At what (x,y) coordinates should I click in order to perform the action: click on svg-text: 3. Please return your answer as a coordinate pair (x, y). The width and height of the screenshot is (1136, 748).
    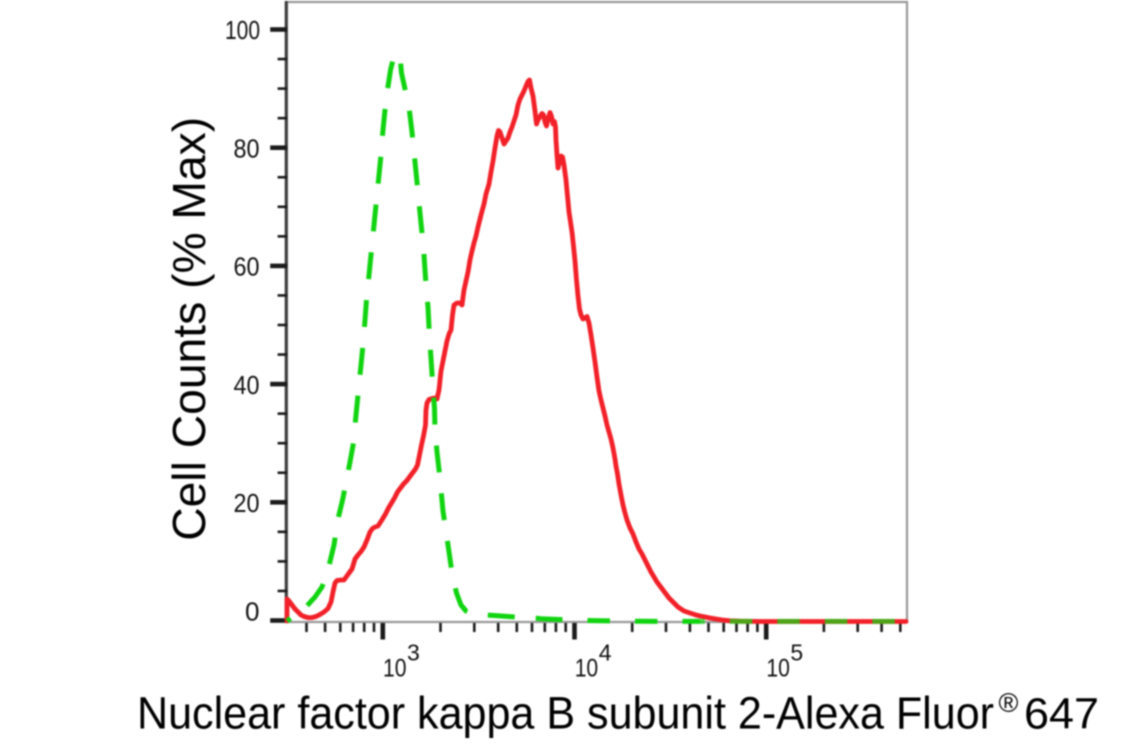
    Looking at the image, I should click on (413, 653).